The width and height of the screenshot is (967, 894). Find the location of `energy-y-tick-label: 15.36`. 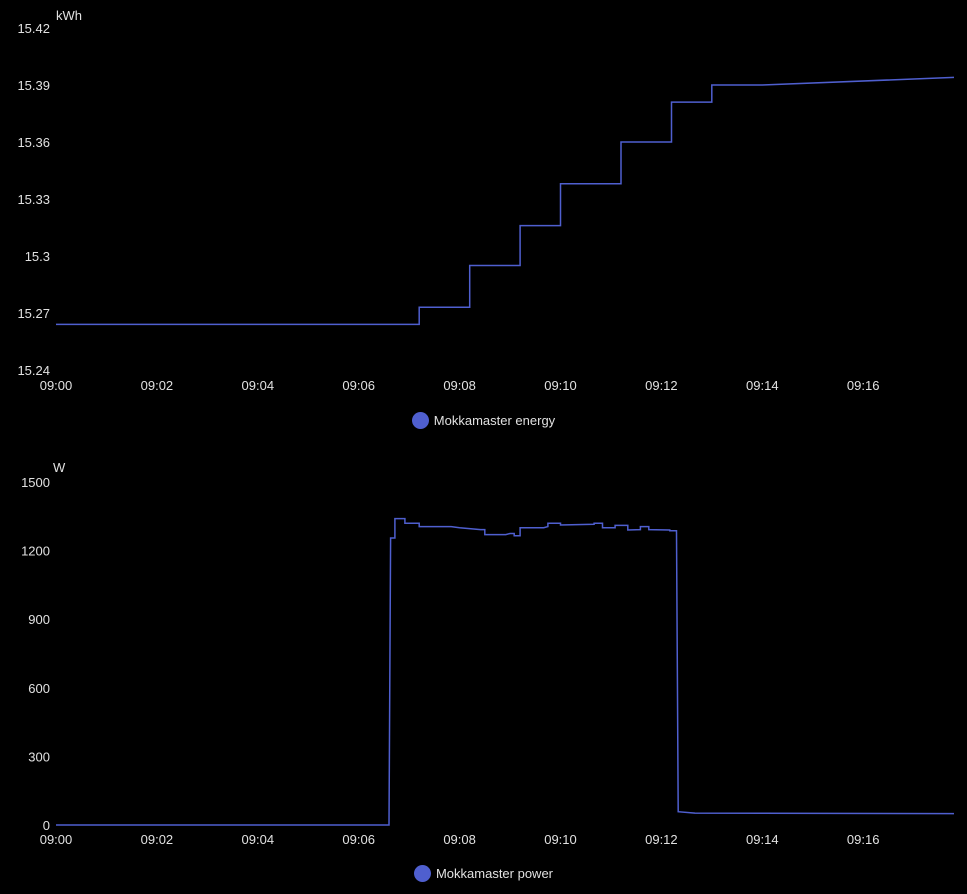

energy-y-tick-label: 15.36 is located at coordinates (33, 142).